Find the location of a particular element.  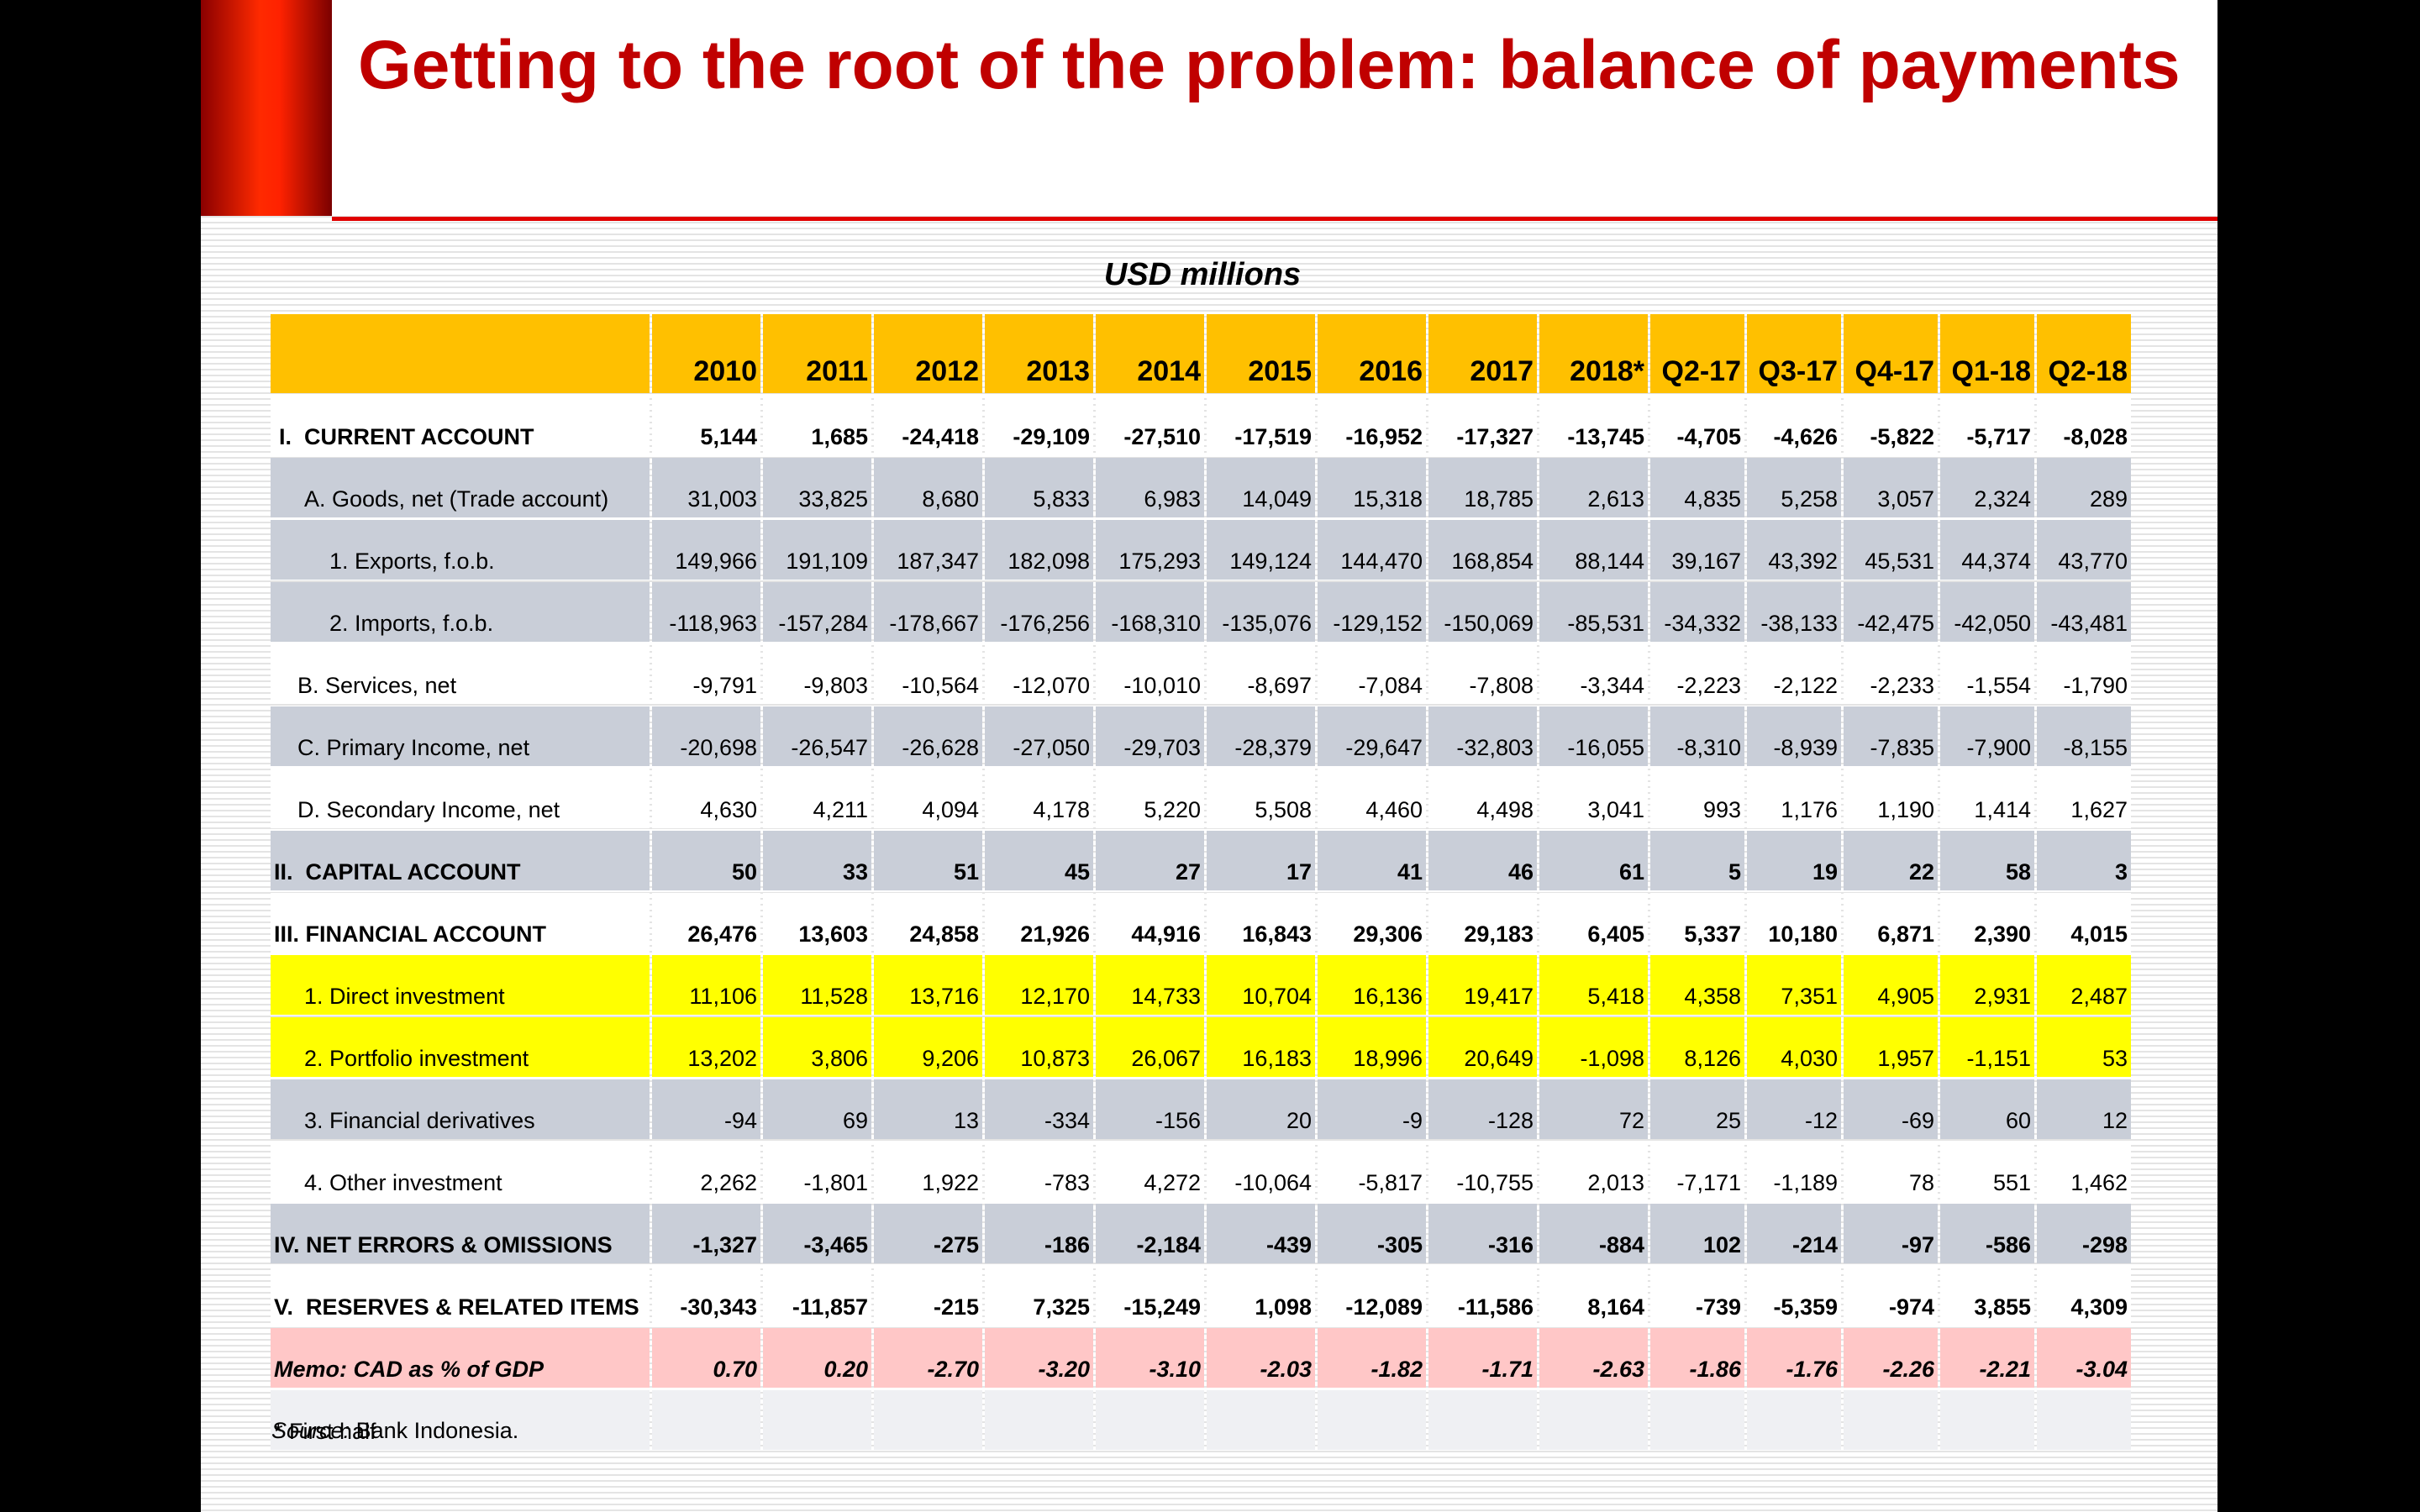

cell-value: -85,531 is located at coordinates (1593, 612).